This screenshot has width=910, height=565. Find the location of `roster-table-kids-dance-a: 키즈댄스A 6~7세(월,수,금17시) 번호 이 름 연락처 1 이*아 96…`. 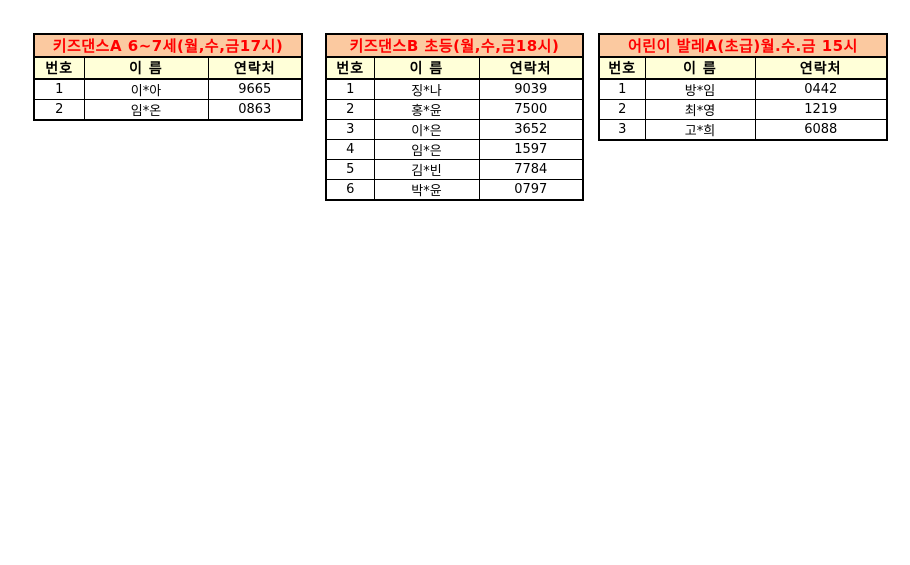

roster-table-kids-dance-a: 키즈댄스A 6~7세(월,수,금17시) 번호 이 름 연락처 1 이*아 96… is located at coordinates (168, 77).